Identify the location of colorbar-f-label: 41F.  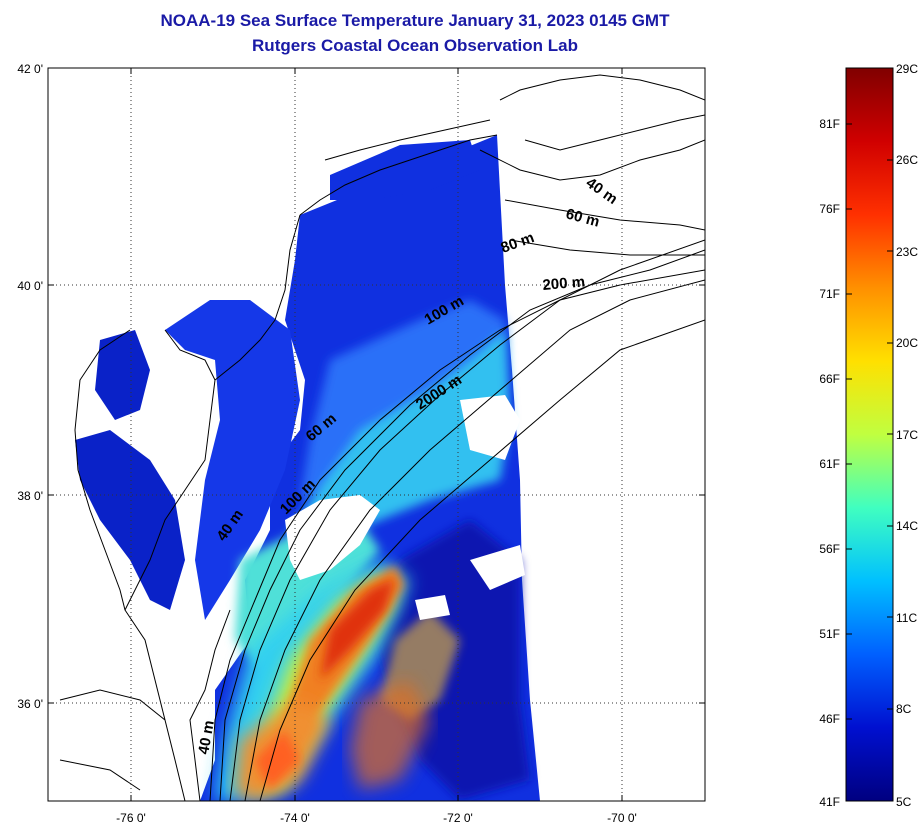
(829, 802).